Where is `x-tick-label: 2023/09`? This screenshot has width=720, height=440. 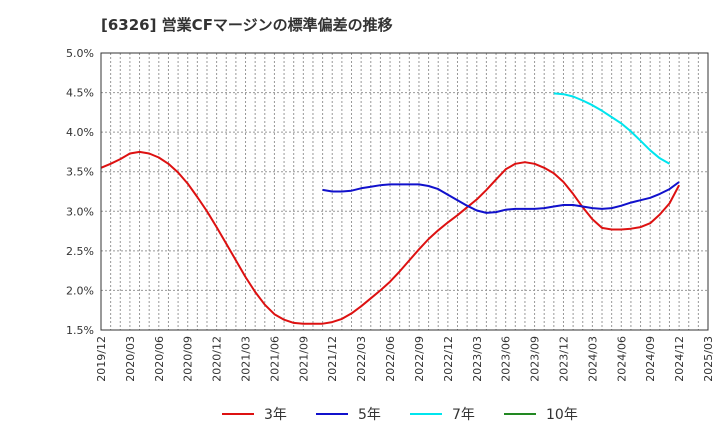 x-tick-label: 2023/09 is located at coordinates (535, 359).